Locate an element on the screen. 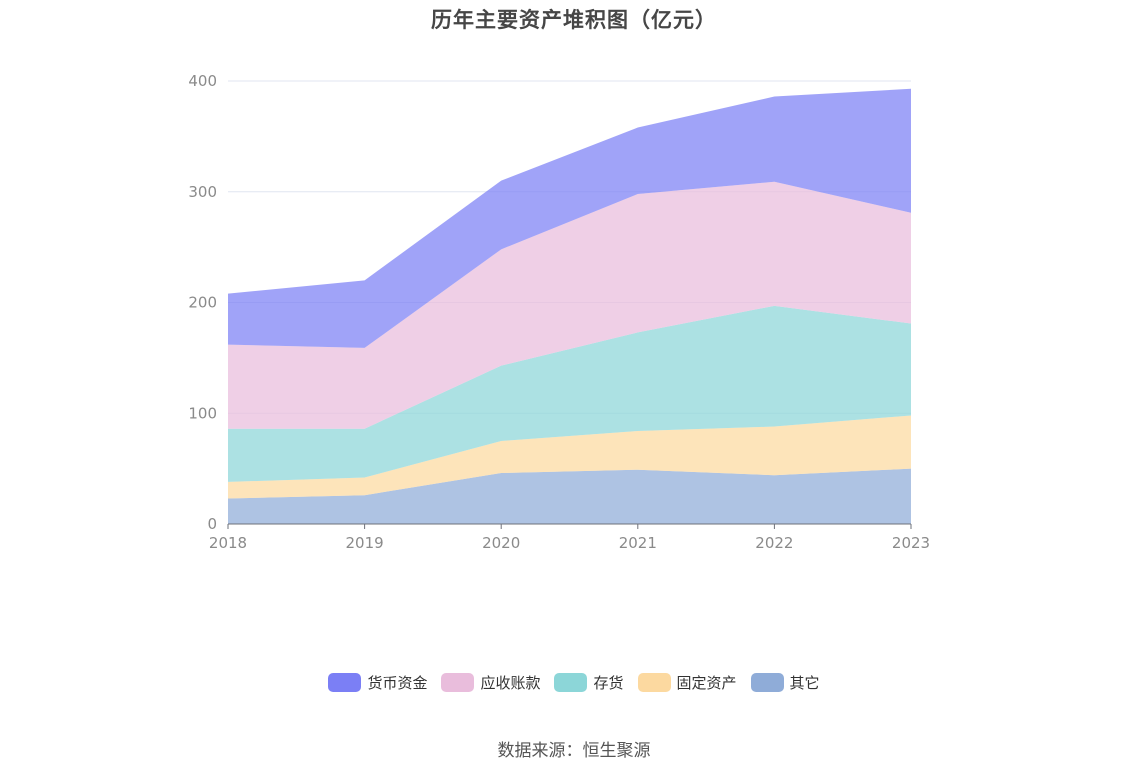  legend-item: 其它 is located at coordinates (785, 682).